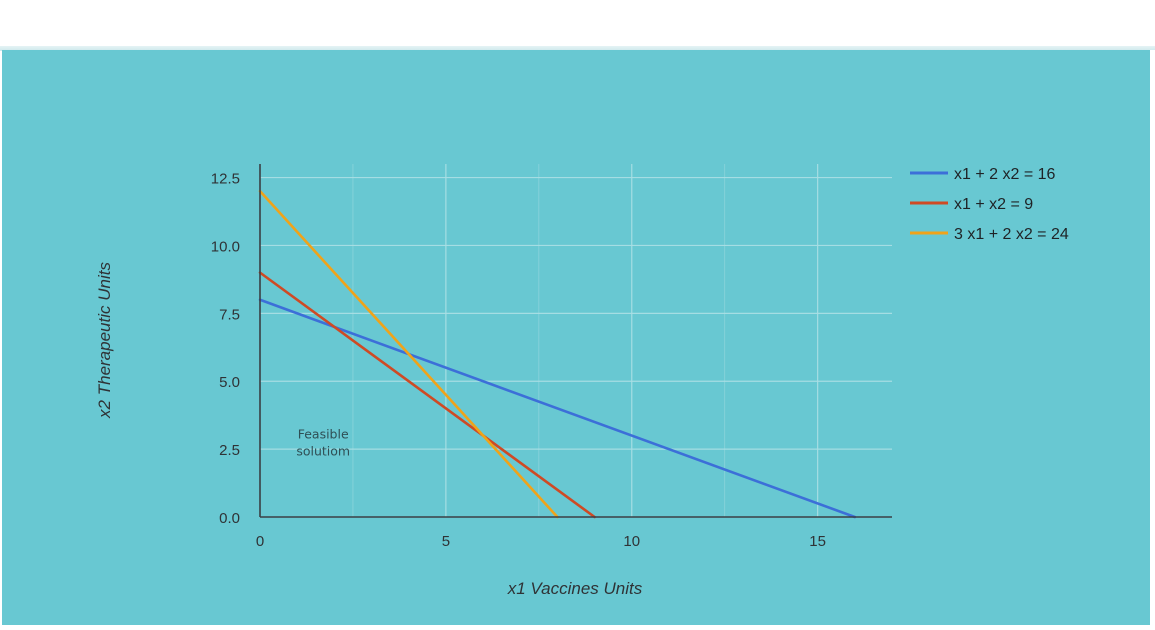  What do you see at coordinates (104, 340) in the screenshot?
I see `y-axis-label: x2 Therapeutic Units` at bounding box center [104, 340].